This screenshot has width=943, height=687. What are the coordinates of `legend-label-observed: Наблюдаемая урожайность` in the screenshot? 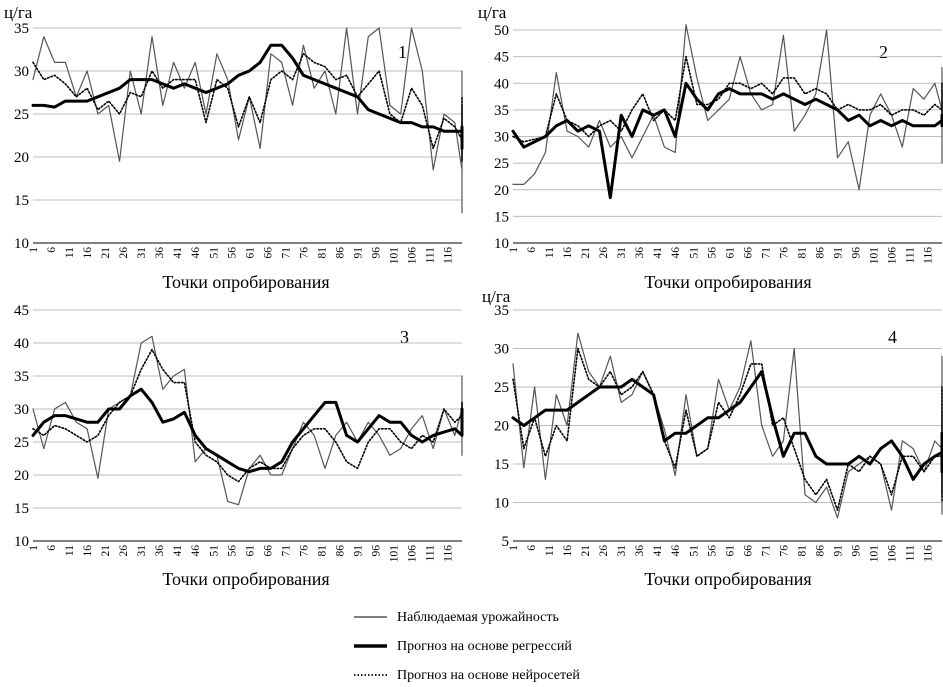 It's located at (478, 617).